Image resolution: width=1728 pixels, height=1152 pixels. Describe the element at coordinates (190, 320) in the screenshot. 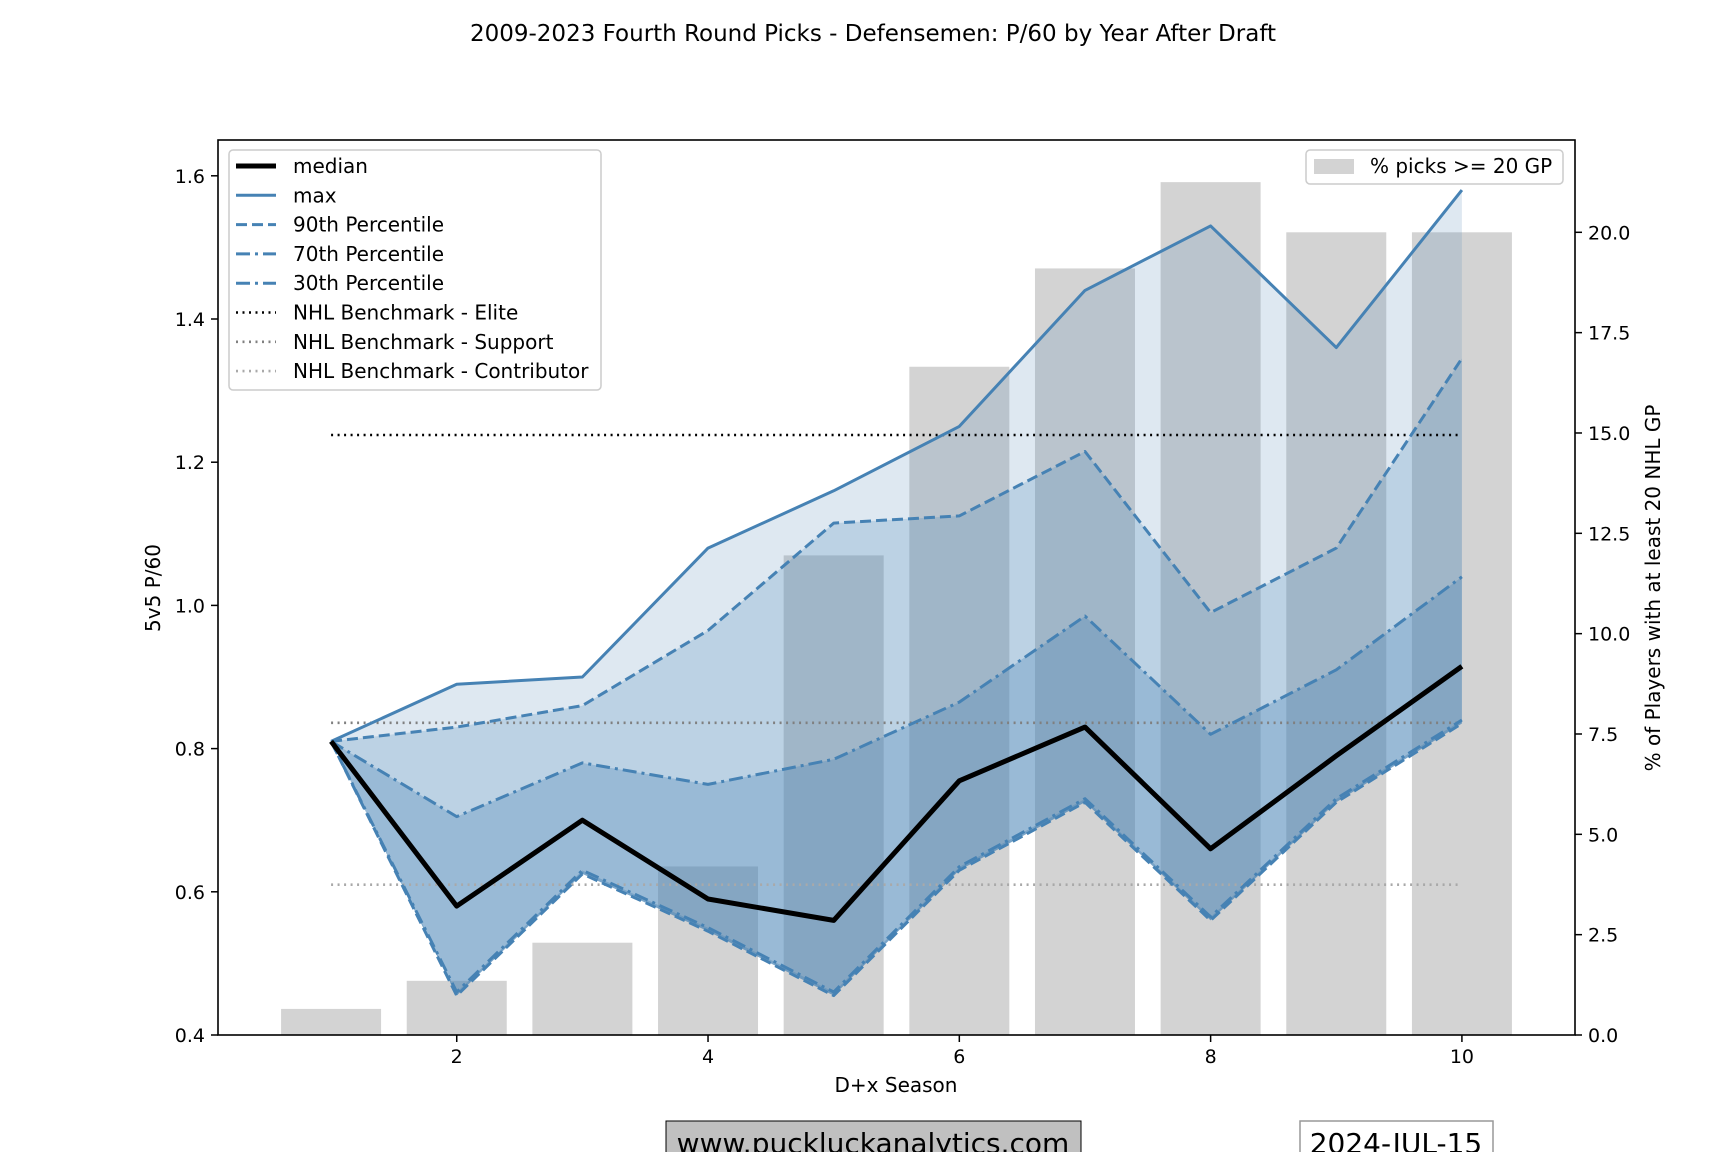

I see `y-tick-label: 1.4` at that location.